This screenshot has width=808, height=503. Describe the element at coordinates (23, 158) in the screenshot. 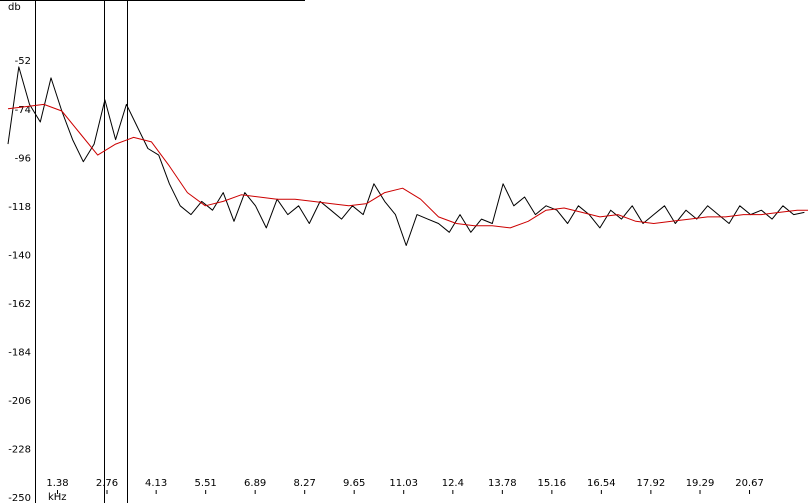

I see `y-tick-label: -96` at that location.